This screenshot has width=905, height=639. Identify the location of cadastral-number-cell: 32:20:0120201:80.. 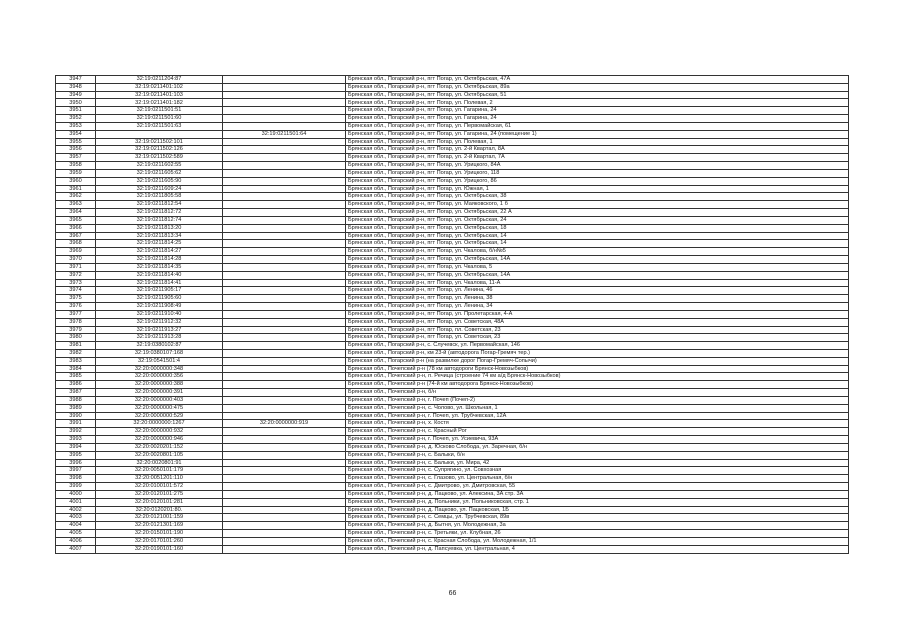
(159, 510).